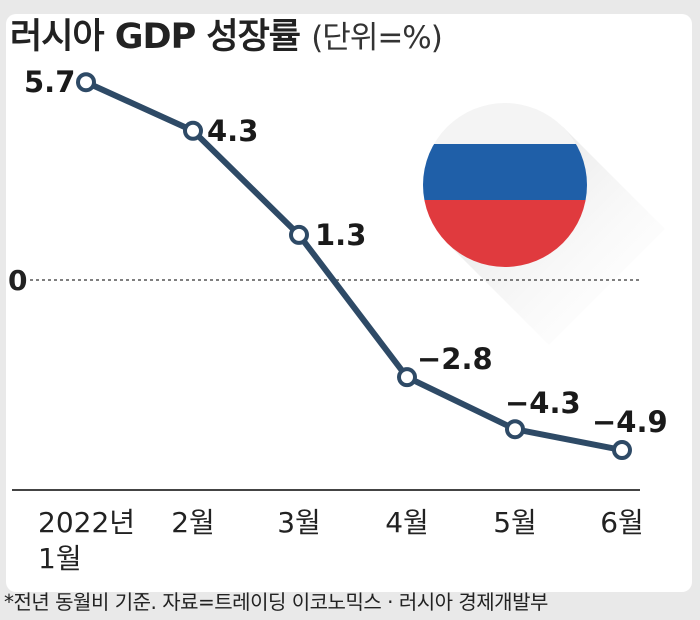  I want to click on data-label: 4.3, so click(232, 131).